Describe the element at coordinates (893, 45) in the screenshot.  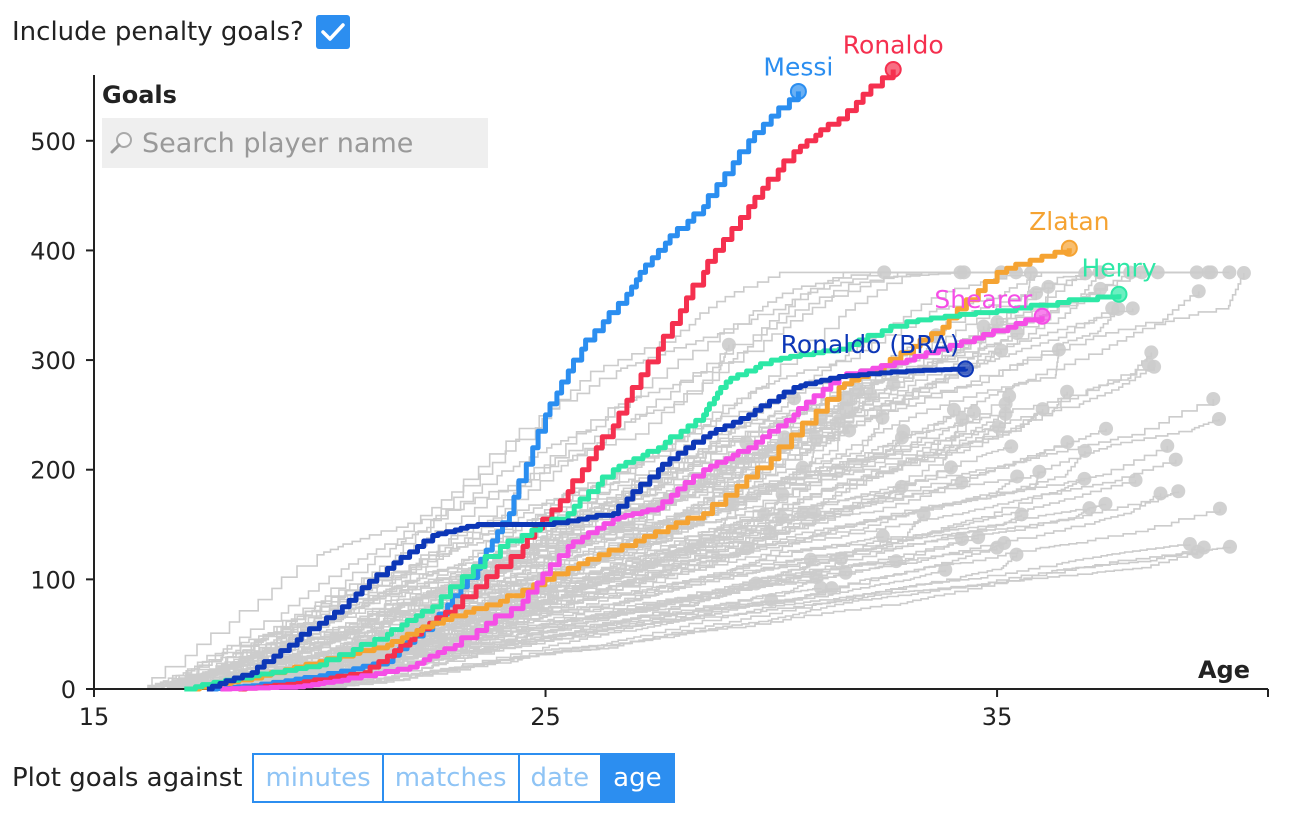
I see `series-label: Ronaldo` at that location.